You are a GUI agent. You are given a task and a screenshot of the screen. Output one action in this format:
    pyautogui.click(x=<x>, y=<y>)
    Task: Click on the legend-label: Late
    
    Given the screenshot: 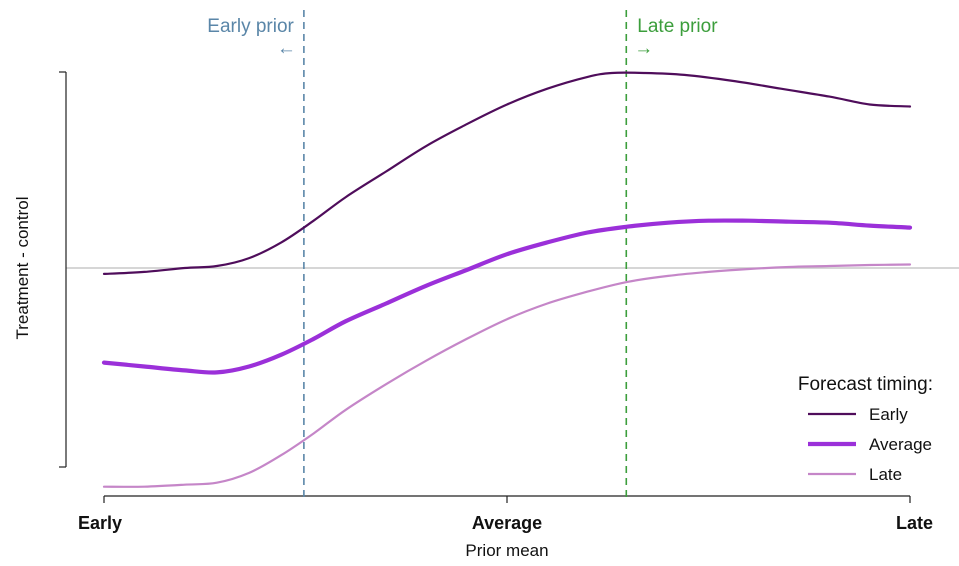 What is the action you would take?
    pyautogui.click(x=885, y=474)
    